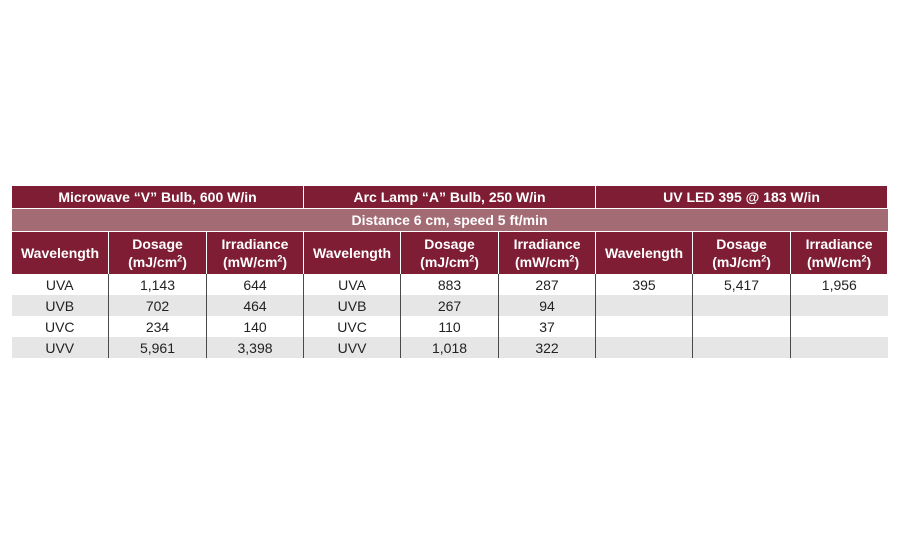 The image size is (900, 550). What do you see at coordinates (547, 326) in the screenshot?
I see `cell-irradiance: 37` at bounding box center [547, 326].